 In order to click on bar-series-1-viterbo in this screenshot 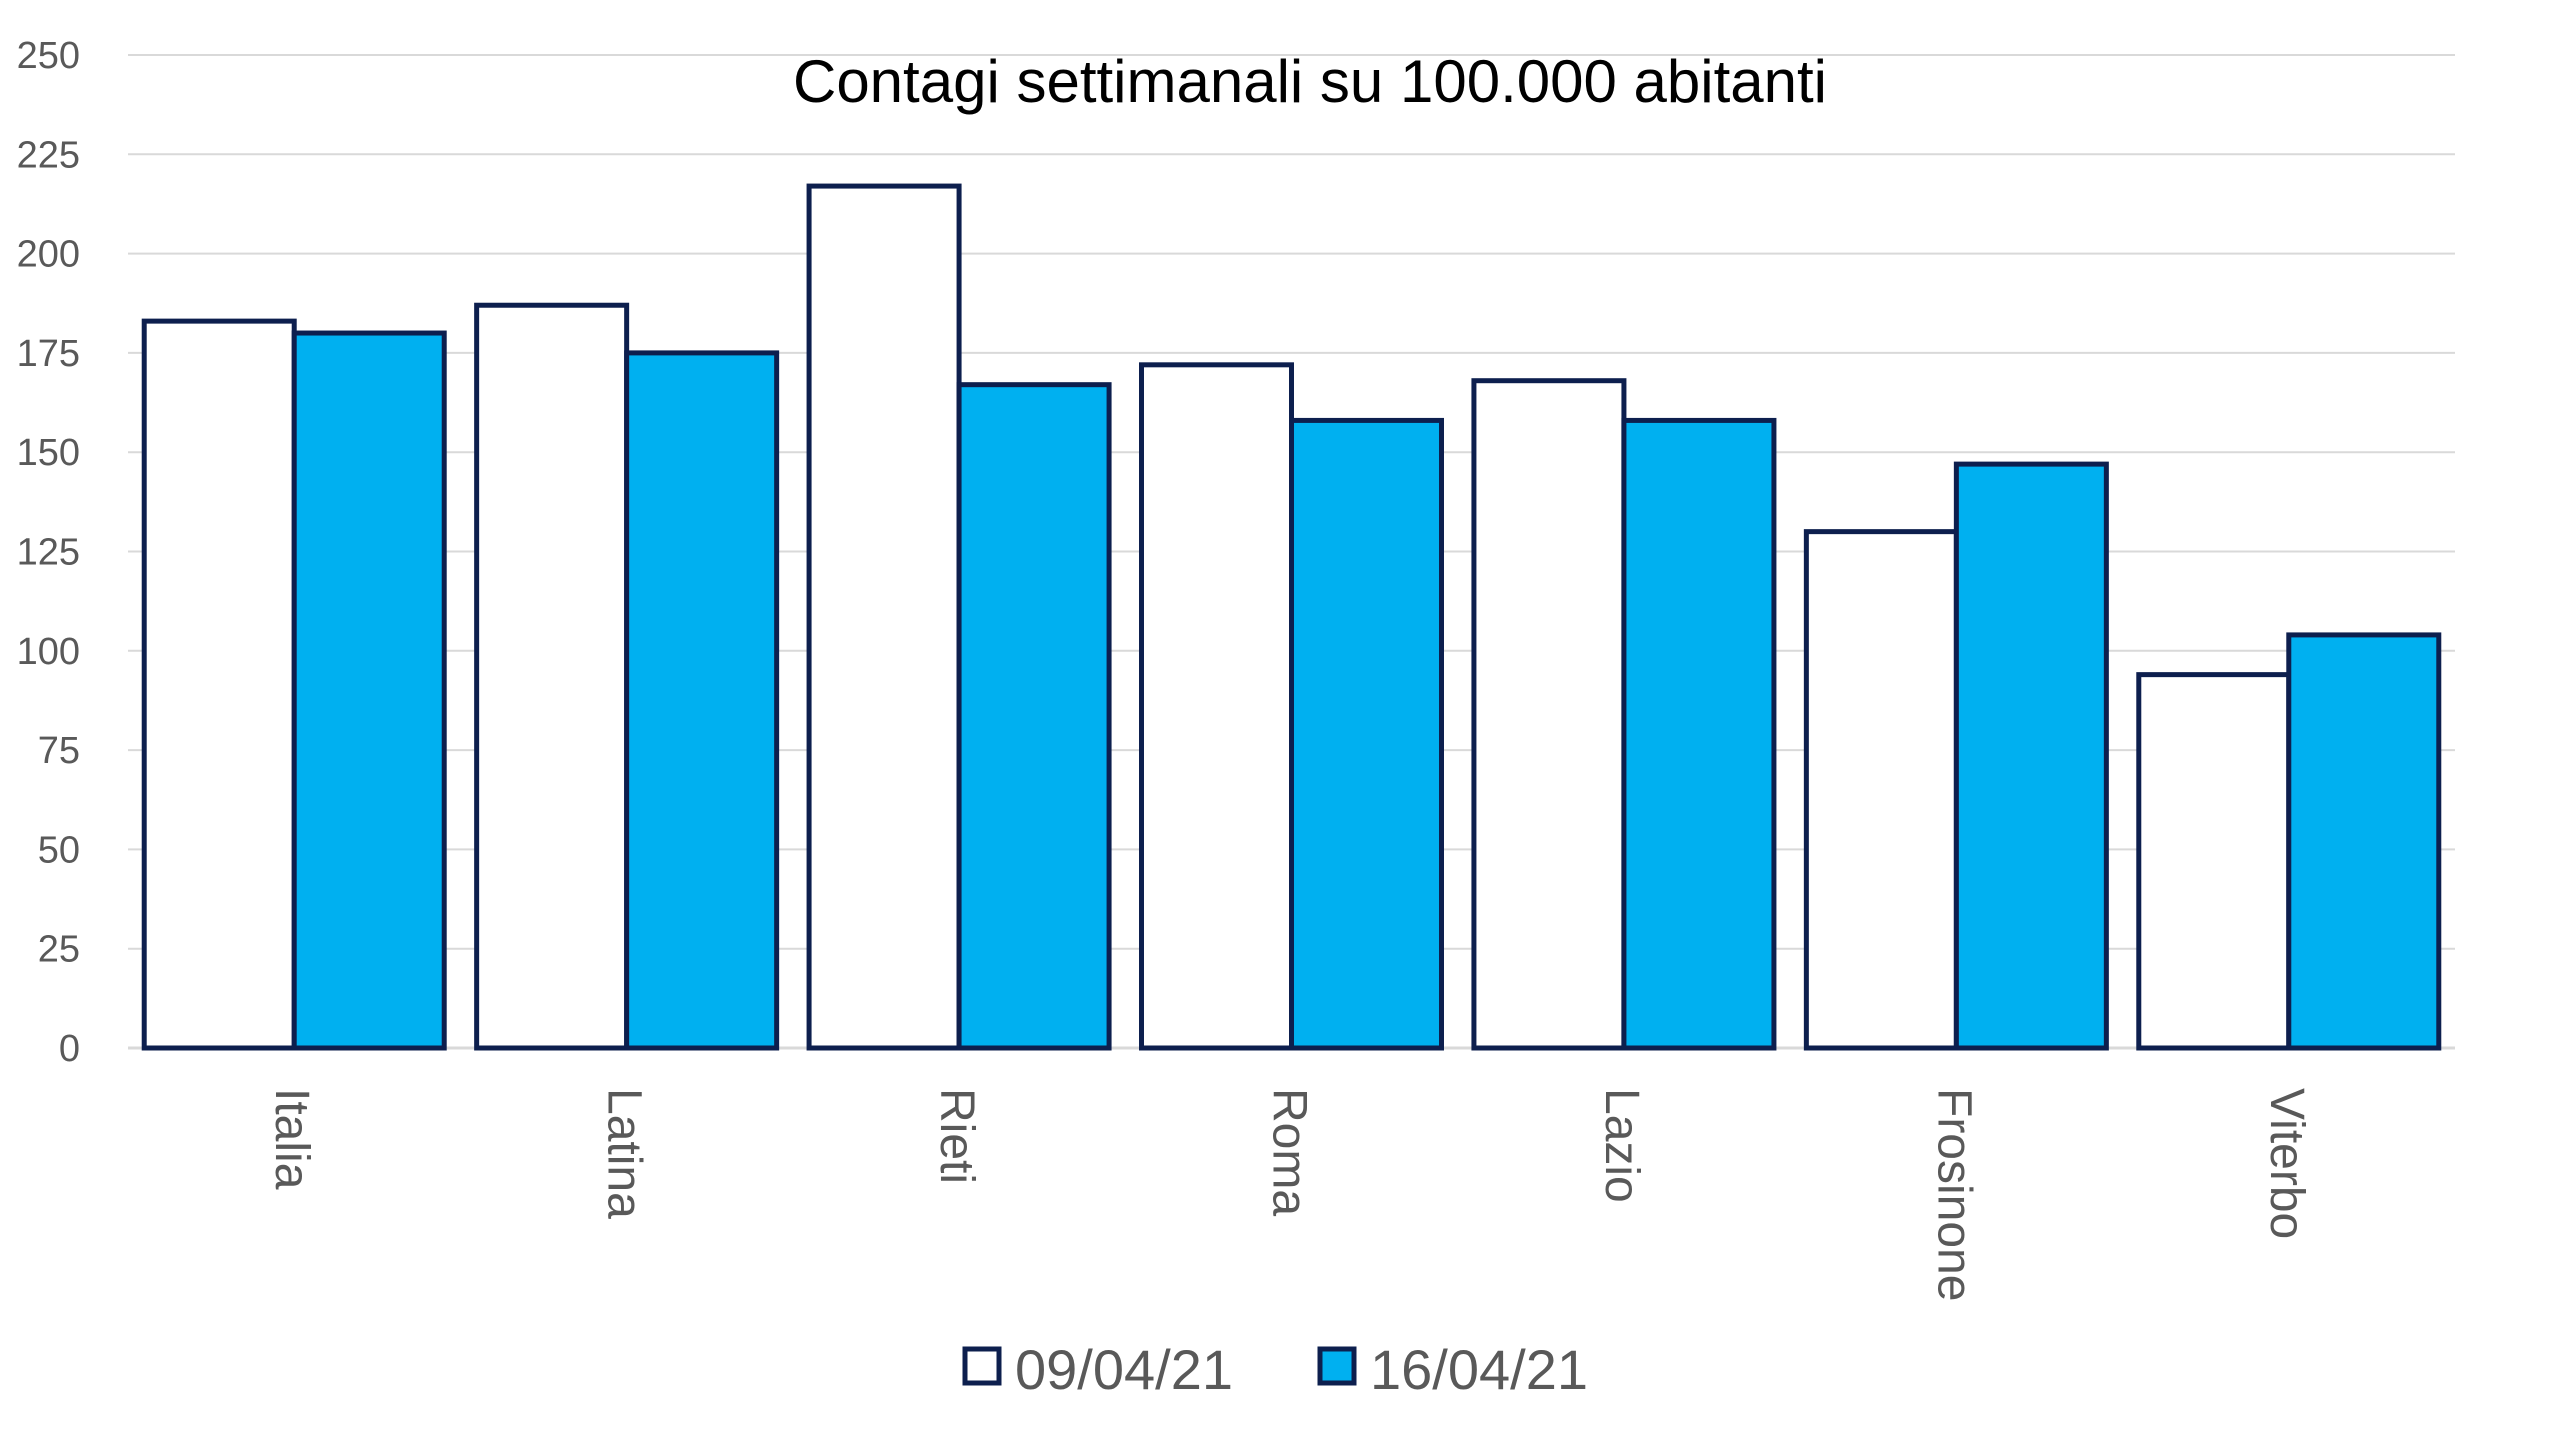, I will do `click(2214, 861)`.